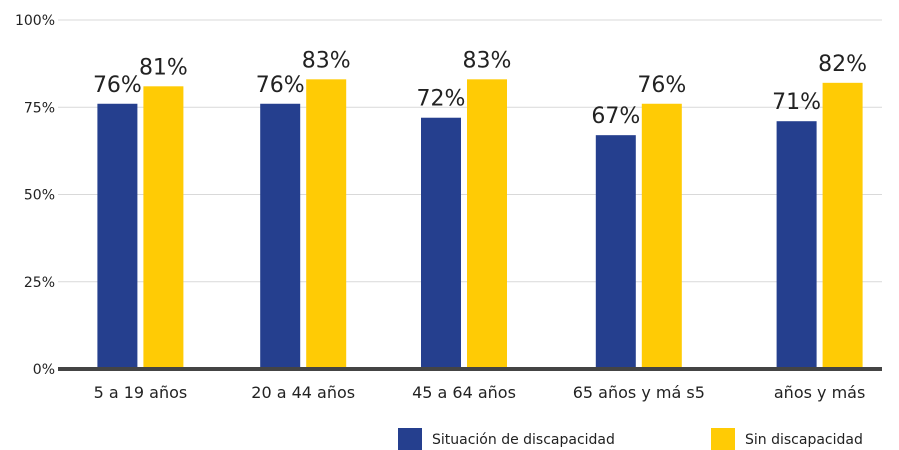 The height and width of the screenshot is (450, 899). Describe the element at coordinates (819, 392) in the screenshot. I see `x-tick-label: años y más` at that location.